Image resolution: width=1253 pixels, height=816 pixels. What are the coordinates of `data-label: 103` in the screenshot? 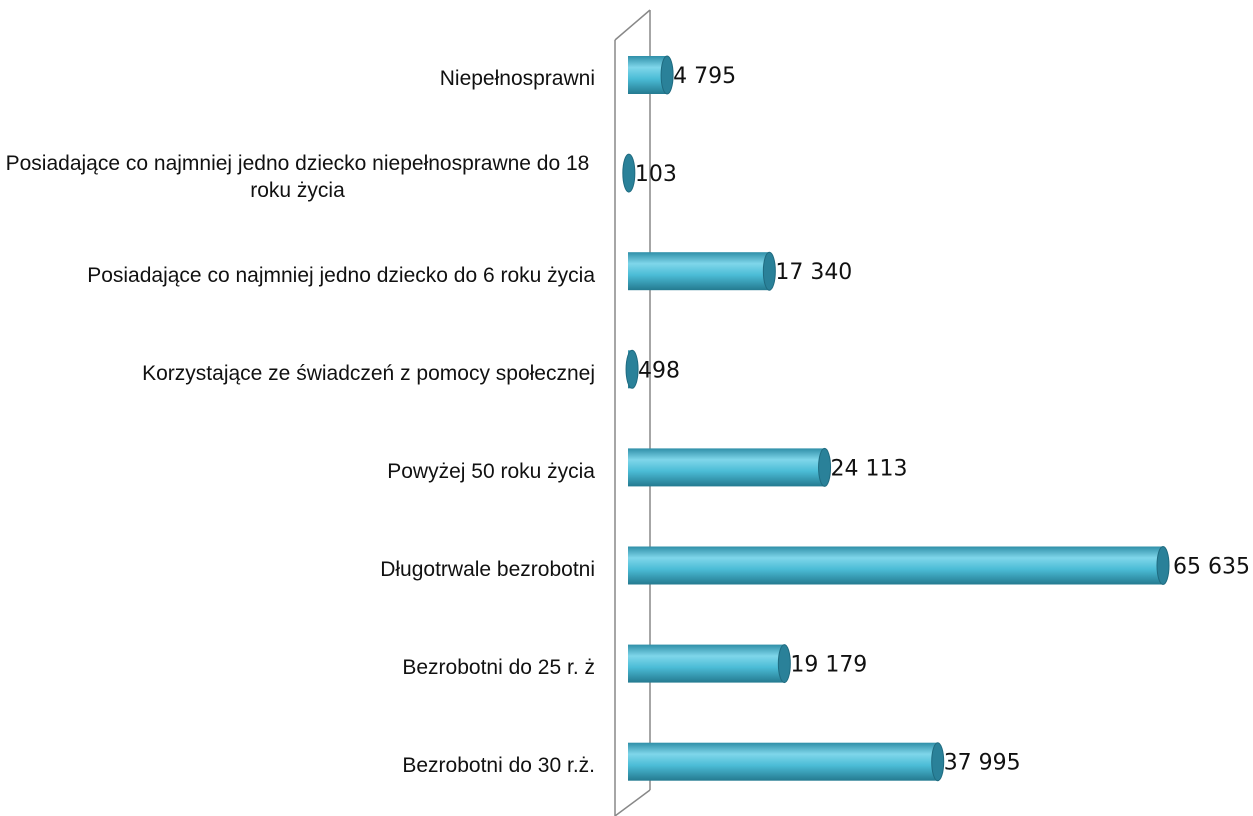 It's located at (656, 174).